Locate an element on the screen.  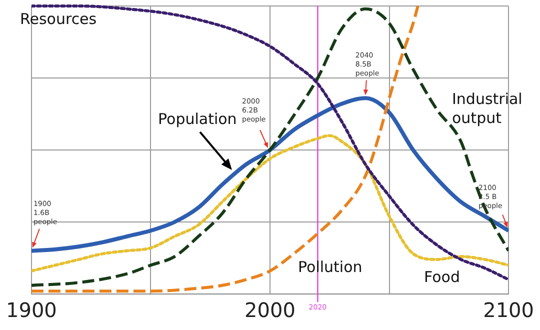
x-tick-label: 1900 is located at coordinates (31, 310).